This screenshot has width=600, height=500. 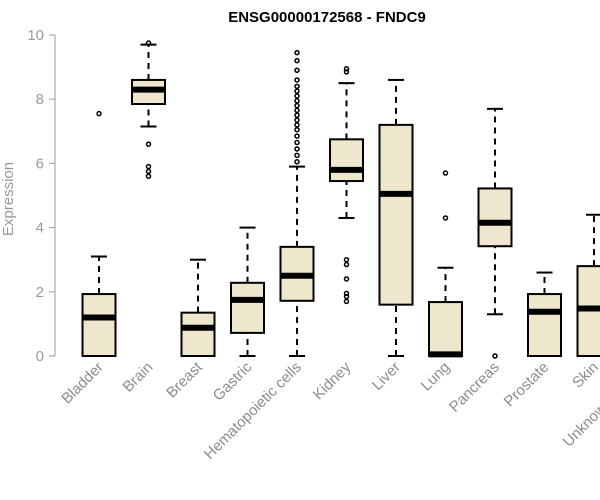 I want to click on x-tick-label-bladder: Bladder, so click(x=82, y=383).